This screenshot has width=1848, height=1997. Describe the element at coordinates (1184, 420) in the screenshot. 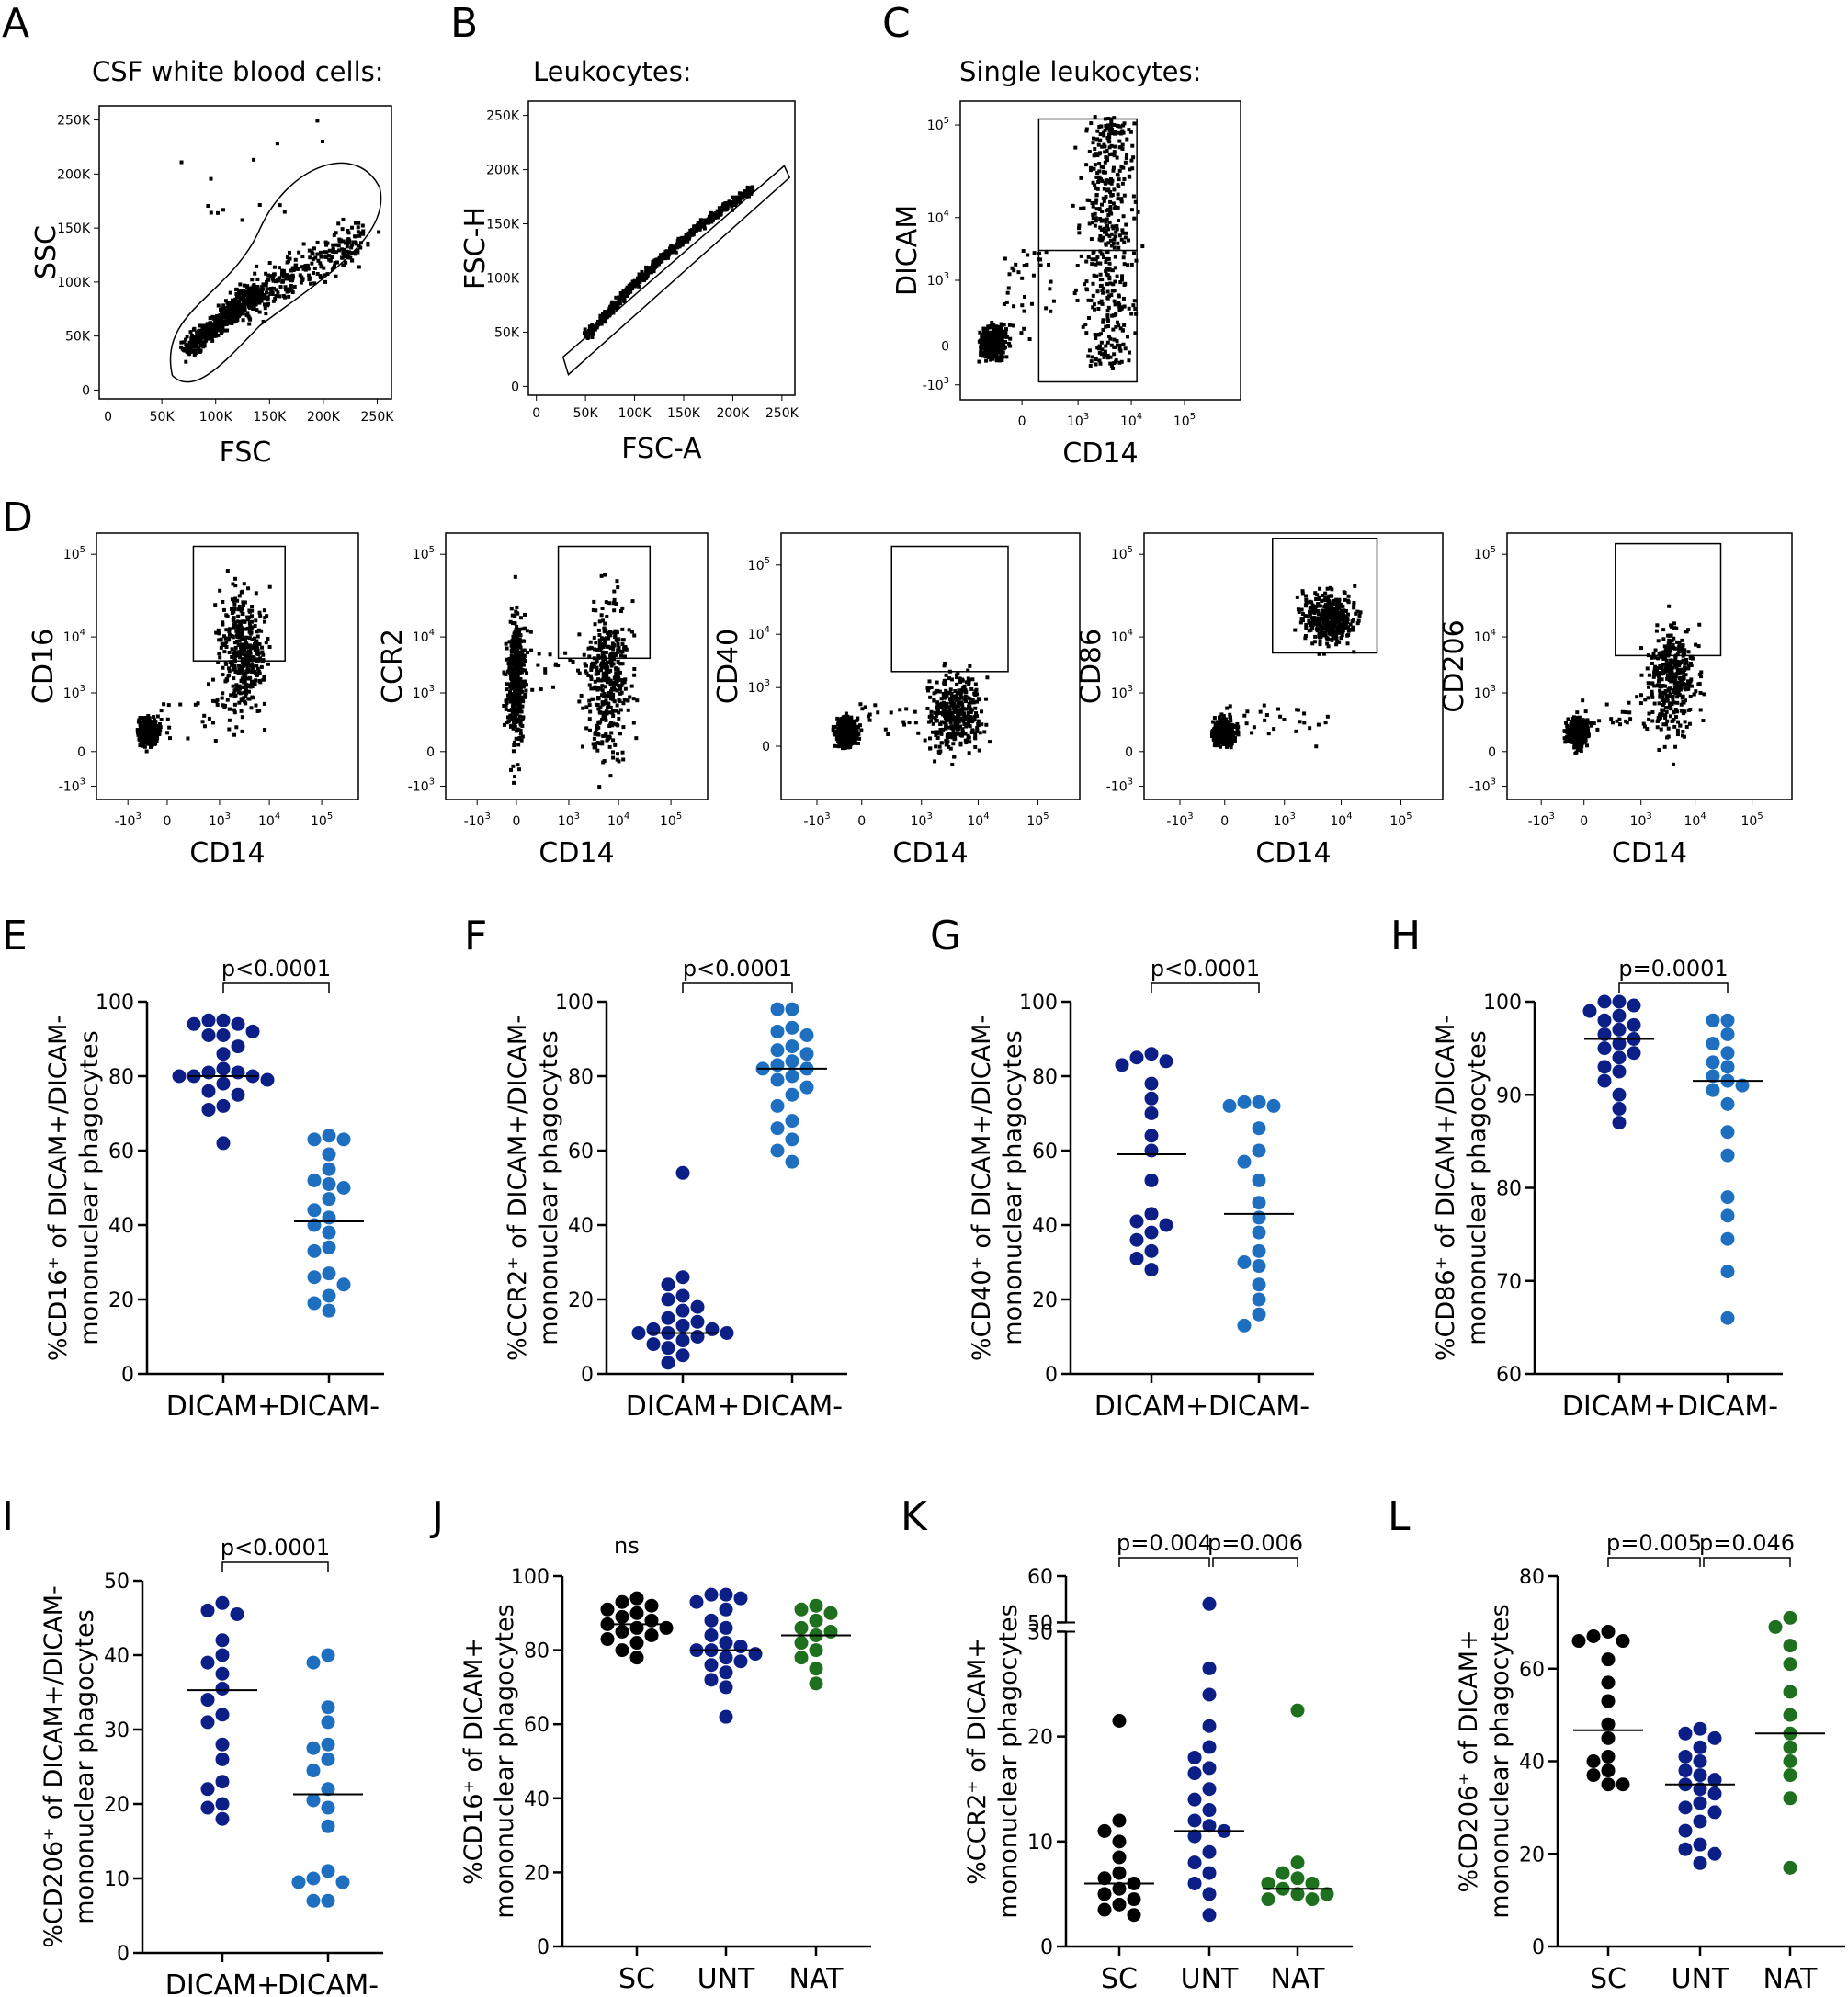

I see `x-tick-label: 105` at that location.